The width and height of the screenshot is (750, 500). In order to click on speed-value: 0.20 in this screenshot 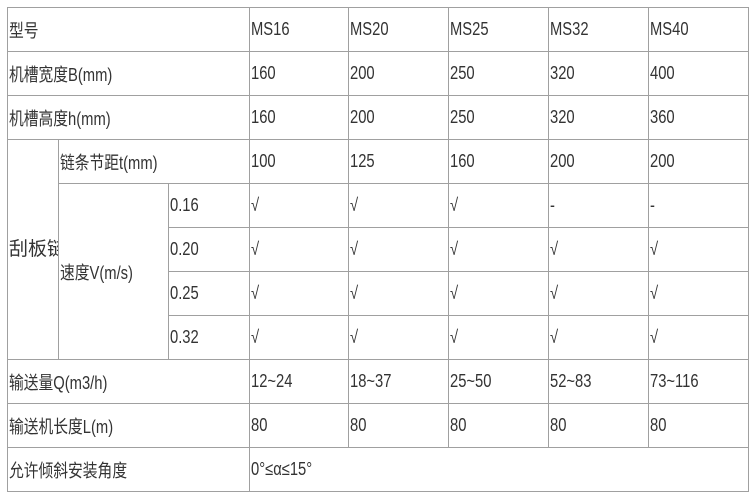, I will do `click(209, 249)`.